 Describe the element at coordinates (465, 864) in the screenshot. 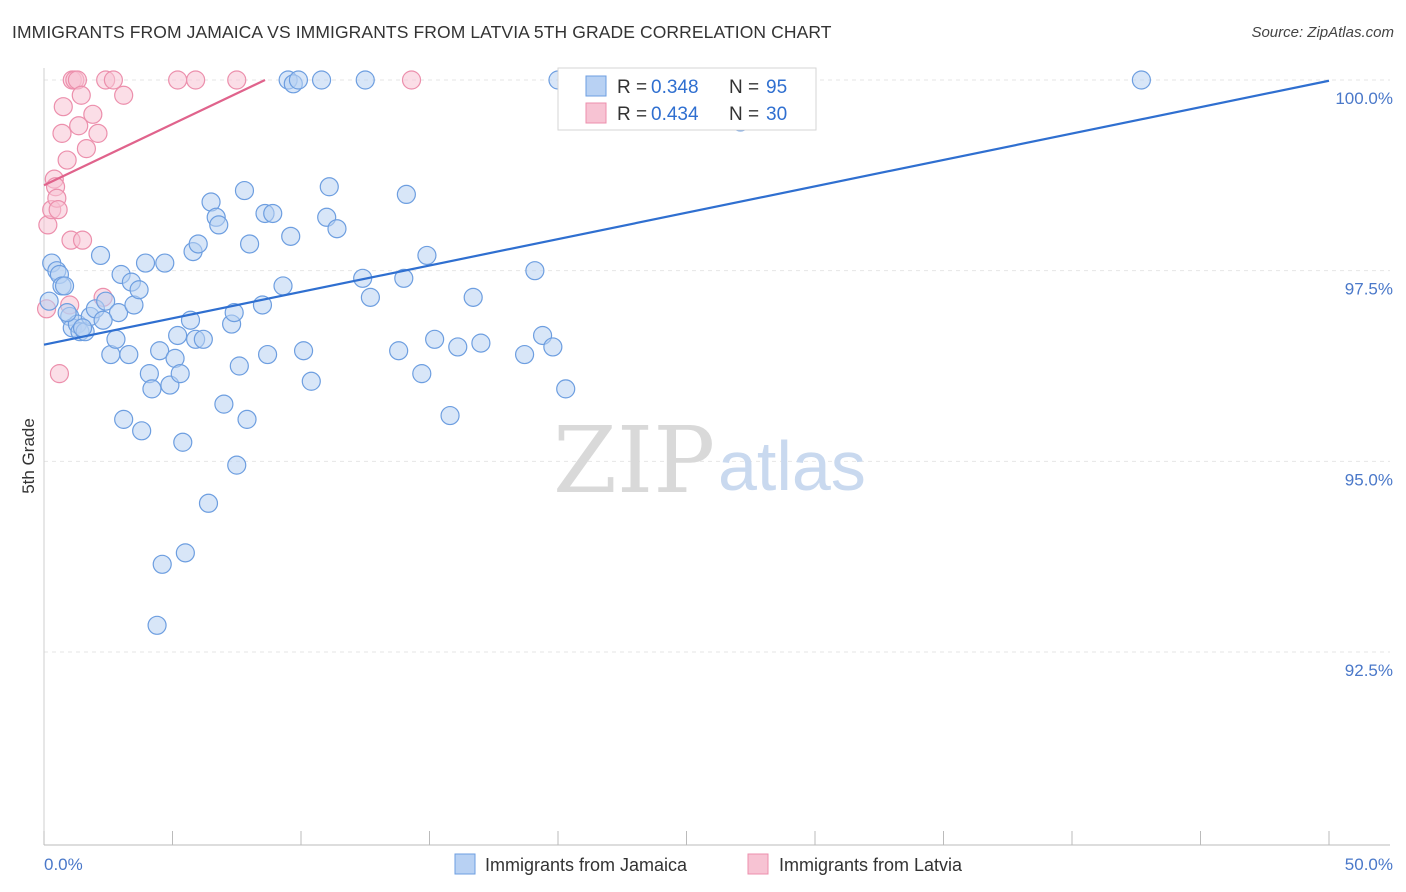

I see `legend-swatch-jamaica` at that location.